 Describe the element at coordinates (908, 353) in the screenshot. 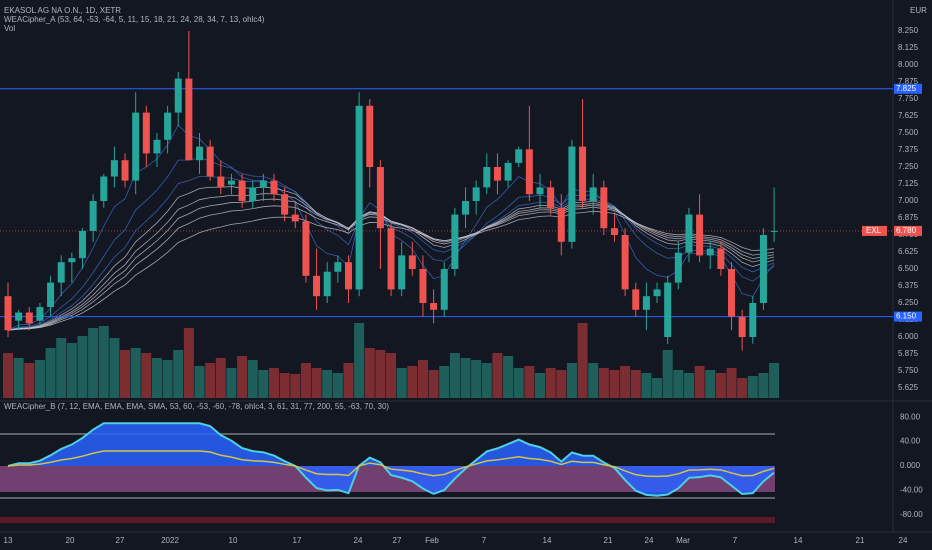

I see `price-tick-label: 5.875` at that location.